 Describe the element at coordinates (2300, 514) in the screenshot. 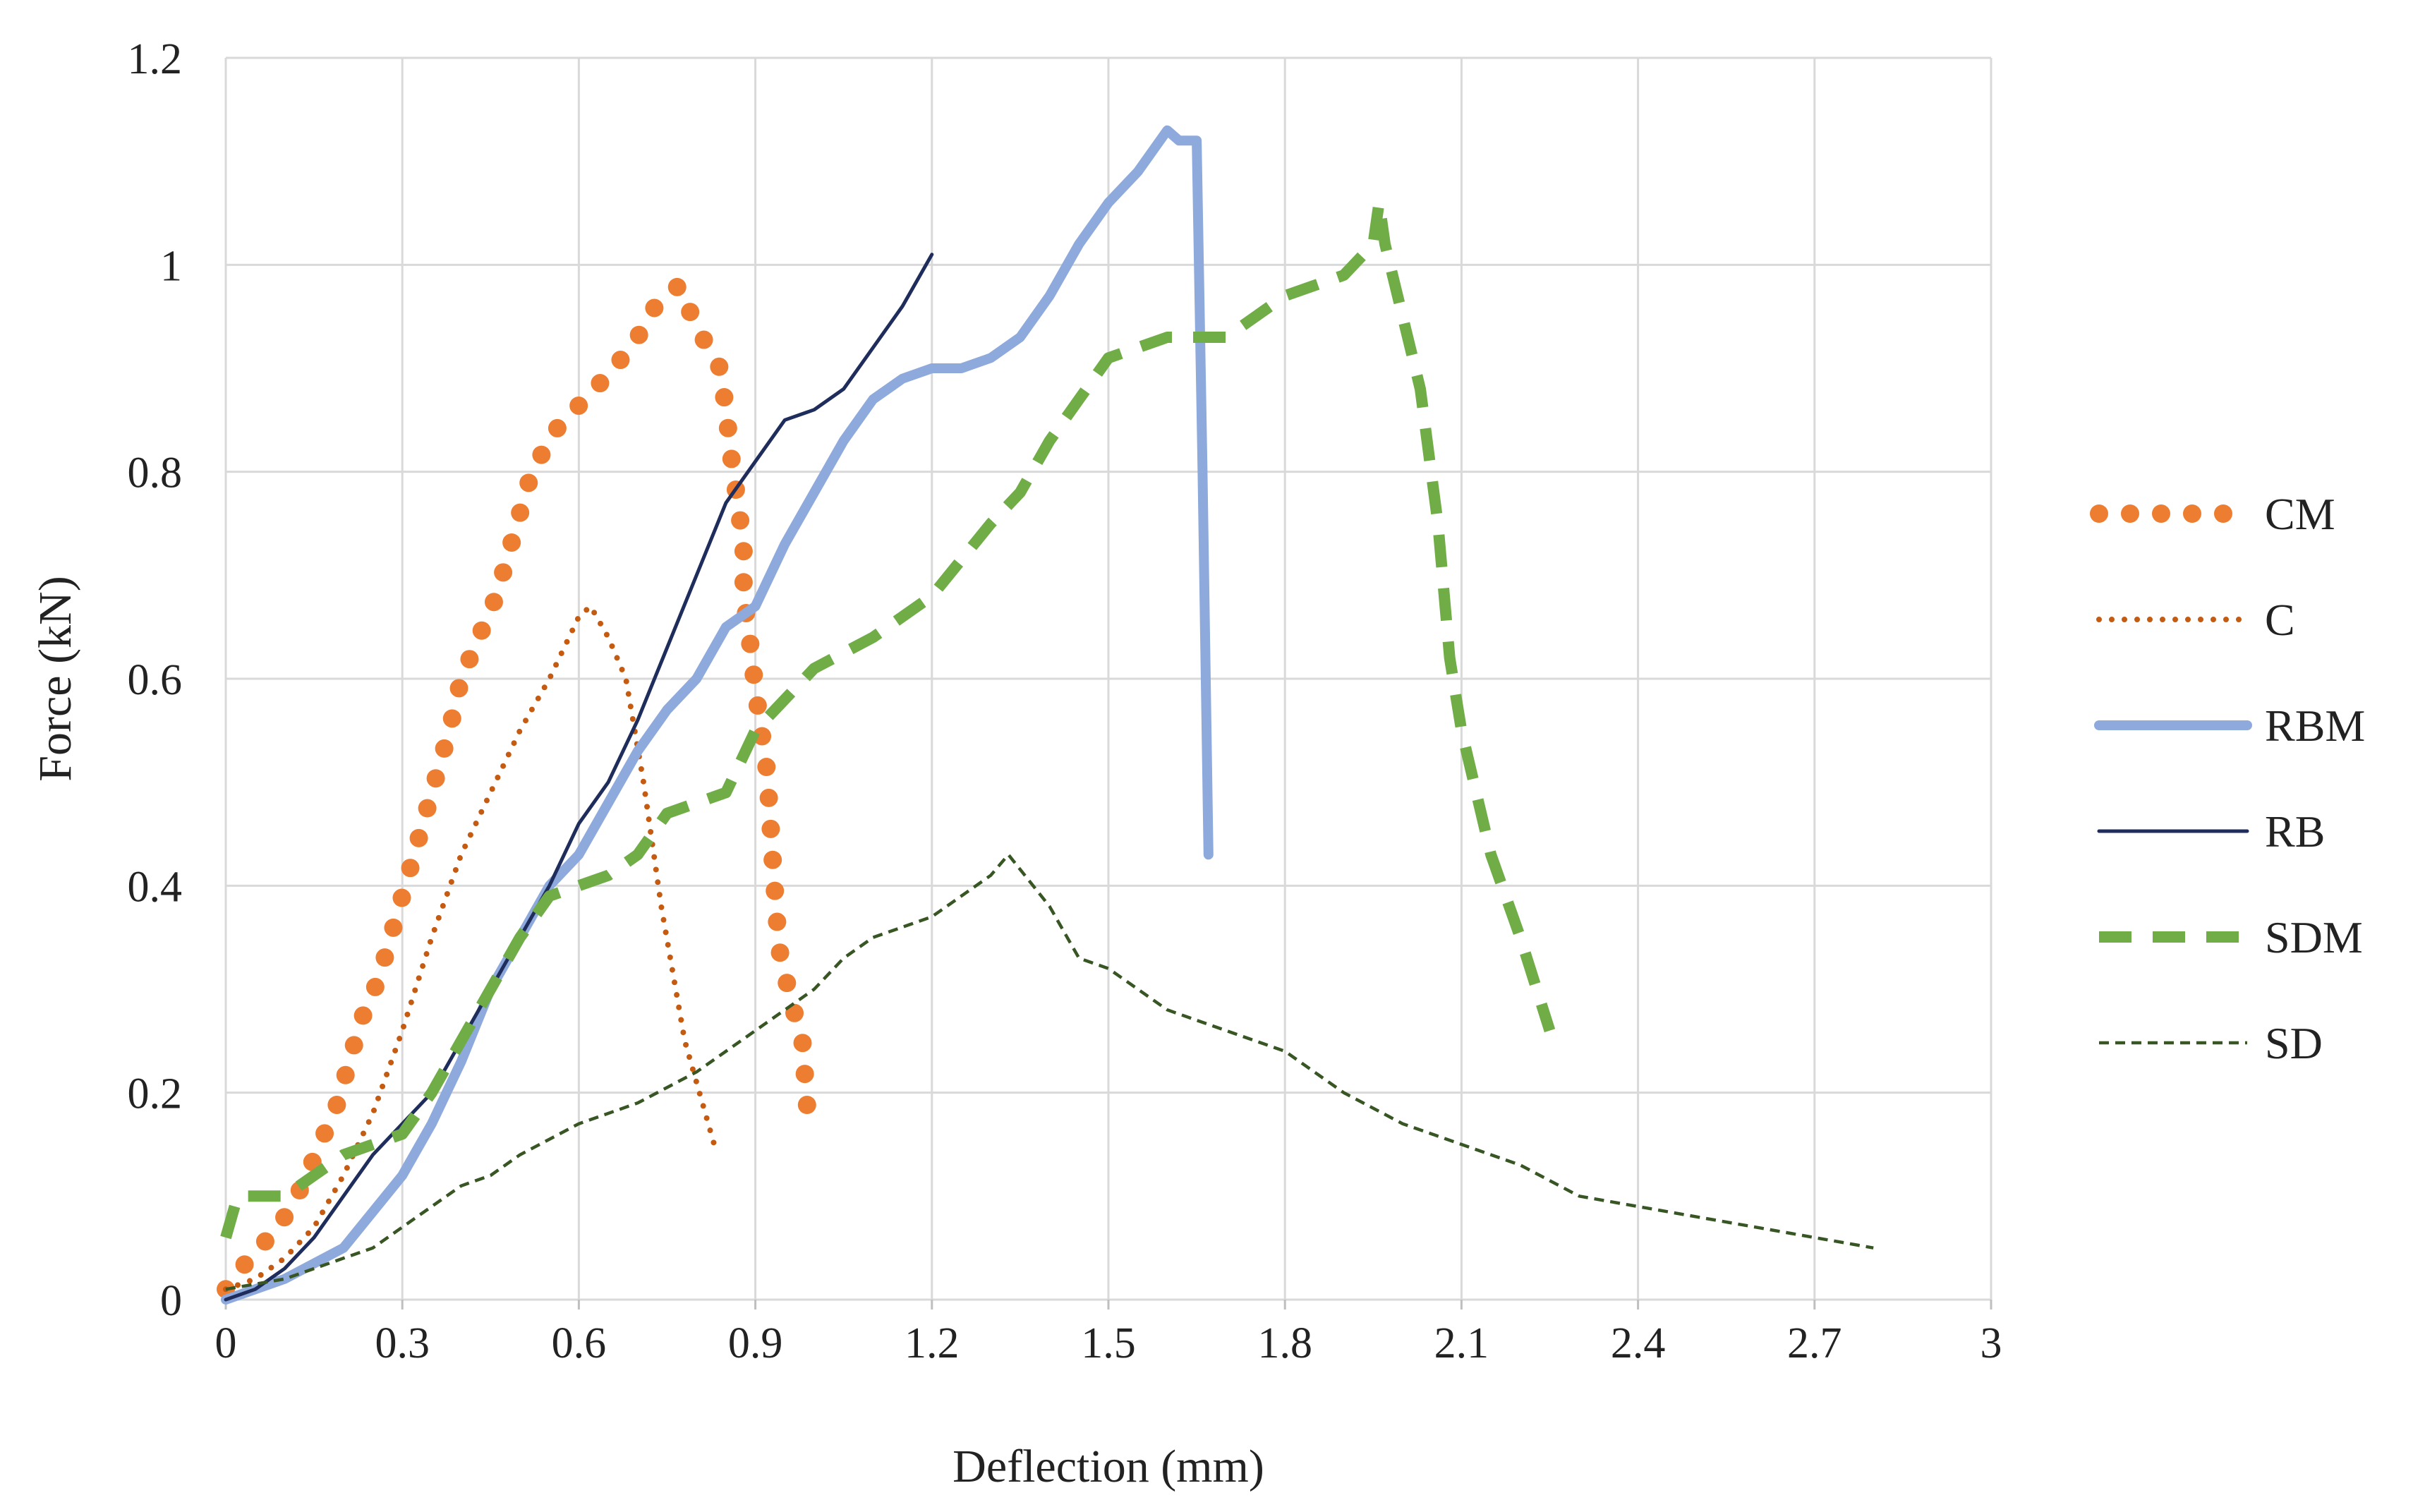

I see `legend-label: CM` at that location.